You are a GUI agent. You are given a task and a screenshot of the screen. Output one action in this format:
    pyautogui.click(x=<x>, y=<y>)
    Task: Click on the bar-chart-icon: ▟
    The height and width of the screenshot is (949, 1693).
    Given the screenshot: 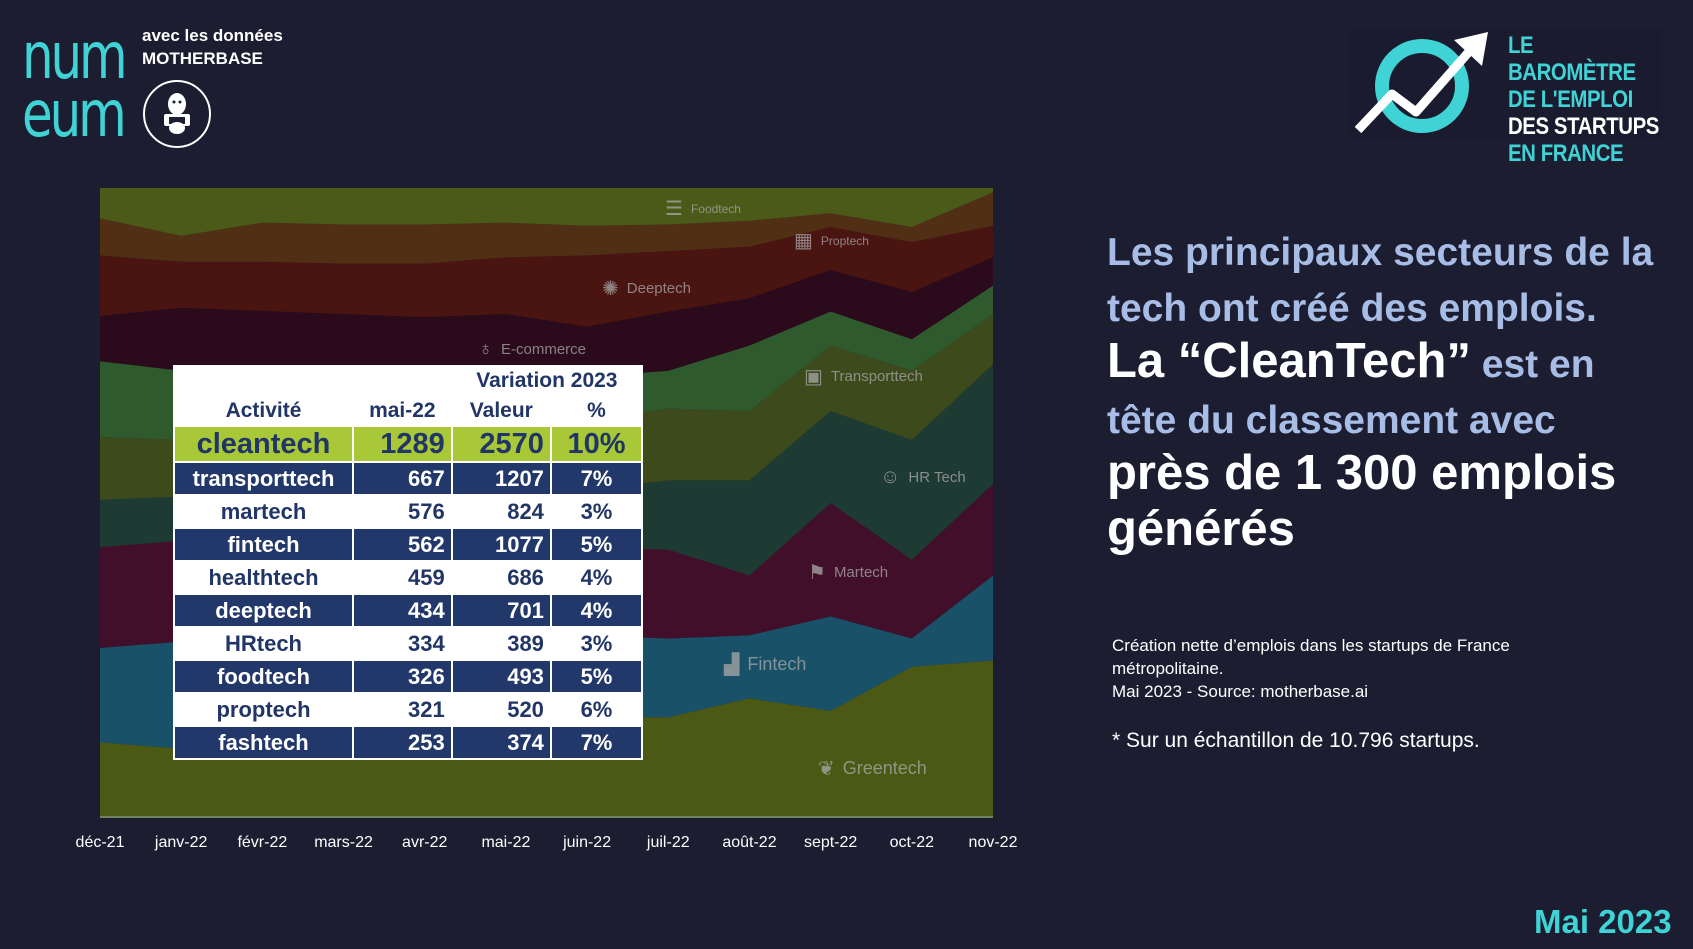 What is the action you would take?
    pyautogui.click(x=732, y=665)
    